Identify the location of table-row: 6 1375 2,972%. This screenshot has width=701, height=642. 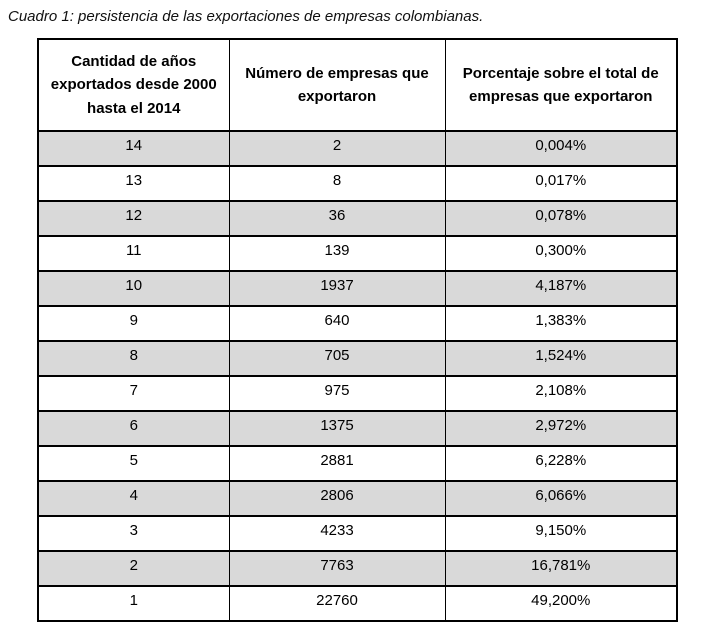
(357, 428).